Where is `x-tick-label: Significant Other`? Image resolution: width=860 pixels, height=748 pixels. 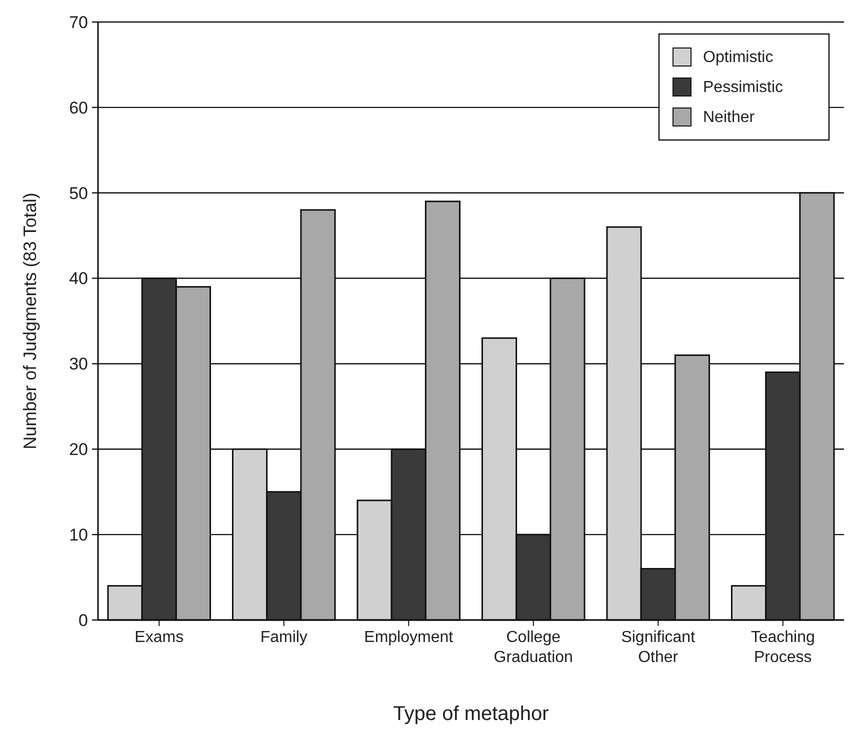
x-tick-label: Significant Other is located at coordinates (658, 647).